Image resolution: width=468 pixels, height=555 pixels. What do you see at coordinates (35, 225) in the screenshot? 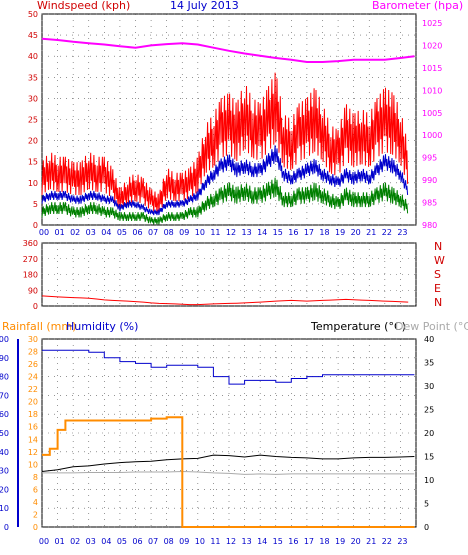
I see `wind-y-tick-label: 0` at bounding box center [35, 225].